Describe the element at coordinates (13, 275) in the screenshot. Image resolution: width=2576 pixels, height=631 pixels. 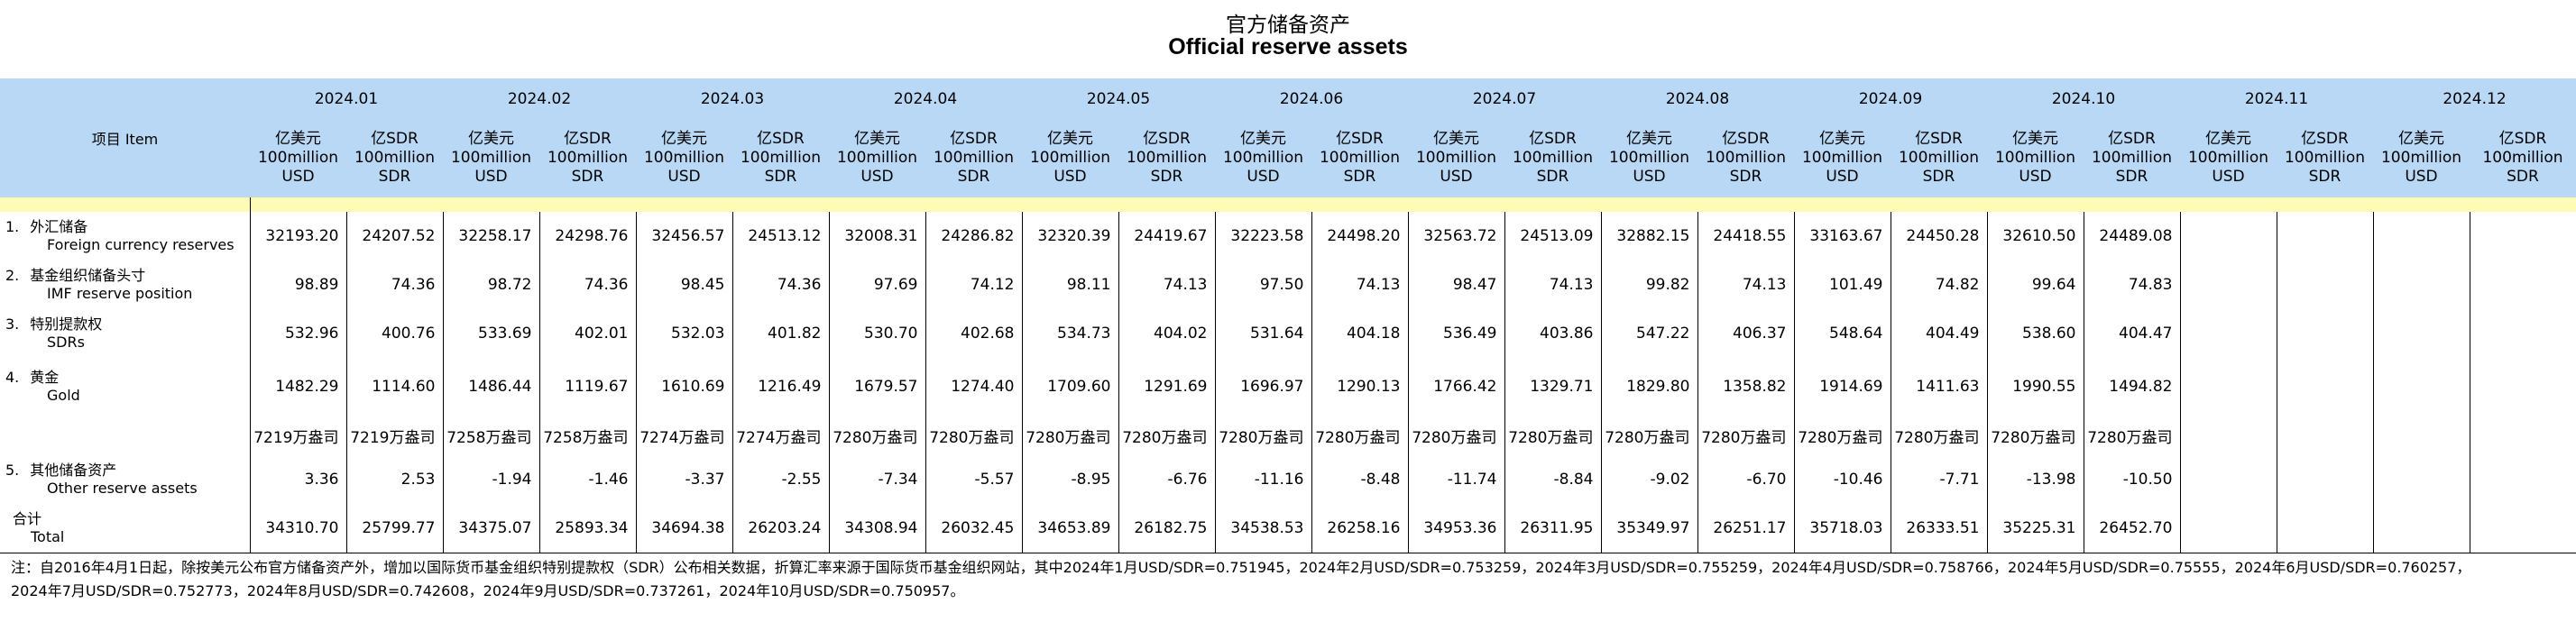
I see `row-number: 2.` at that location.